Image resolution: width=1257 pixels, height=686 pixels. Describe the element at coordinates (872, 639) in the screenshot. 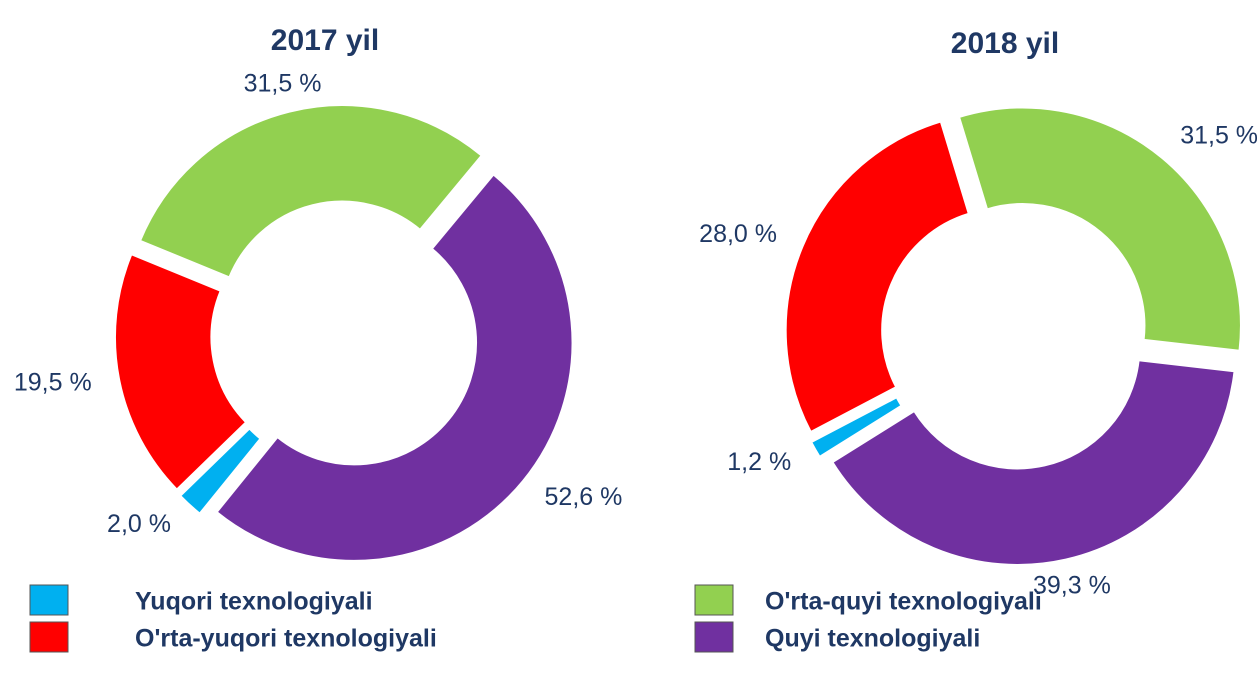

I see `legend-label: Quyi texnologiyali` at that location.